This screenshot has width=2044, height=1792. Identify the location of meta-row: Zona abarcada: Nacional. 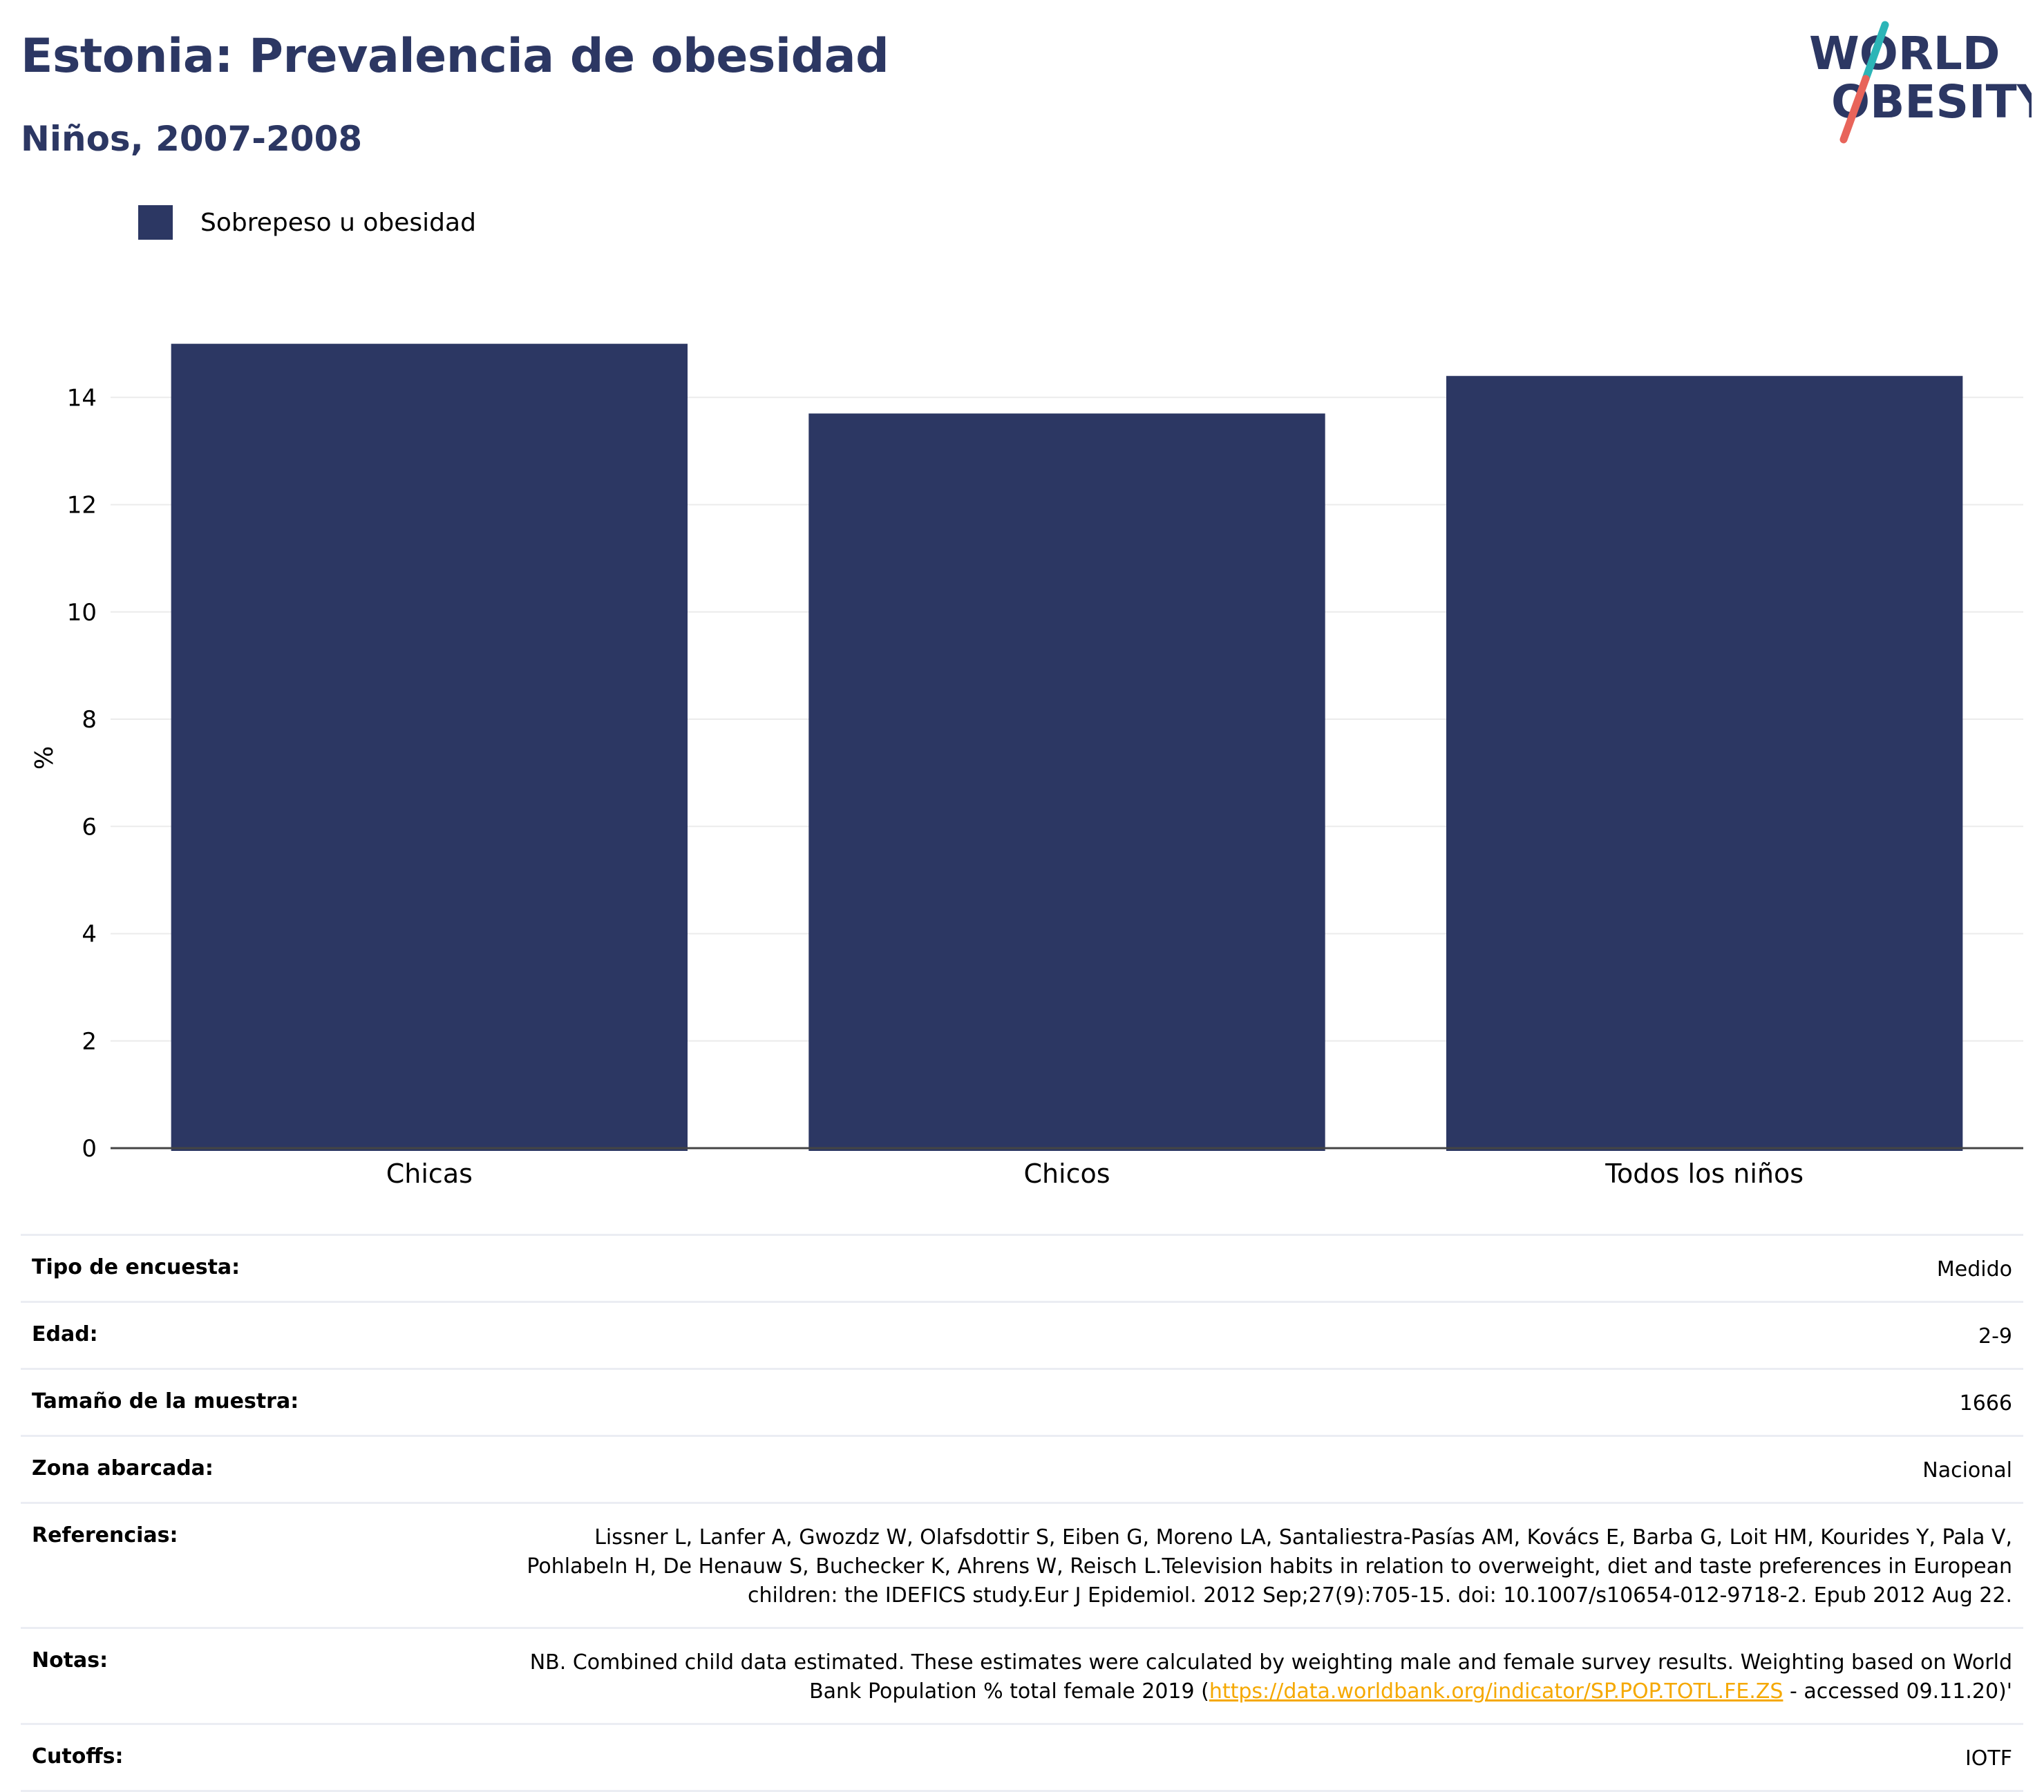
(1022, 1468).